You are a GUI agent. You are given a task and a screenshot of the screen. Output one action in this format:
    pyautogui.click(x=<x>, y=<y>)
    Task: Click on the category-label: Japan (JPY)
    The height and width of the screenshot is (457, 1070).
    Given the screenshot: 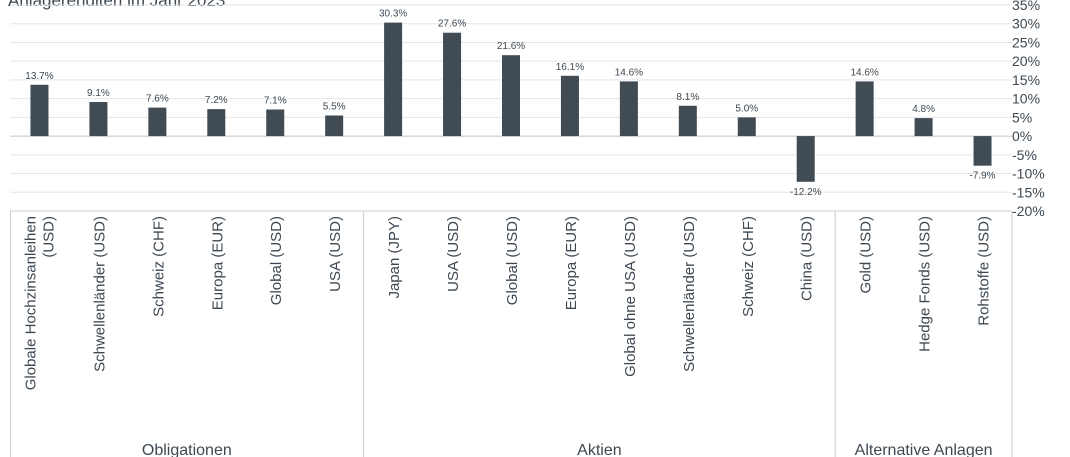 What is the action you would take?
    pyautogui.click(x=394, y=257)
    